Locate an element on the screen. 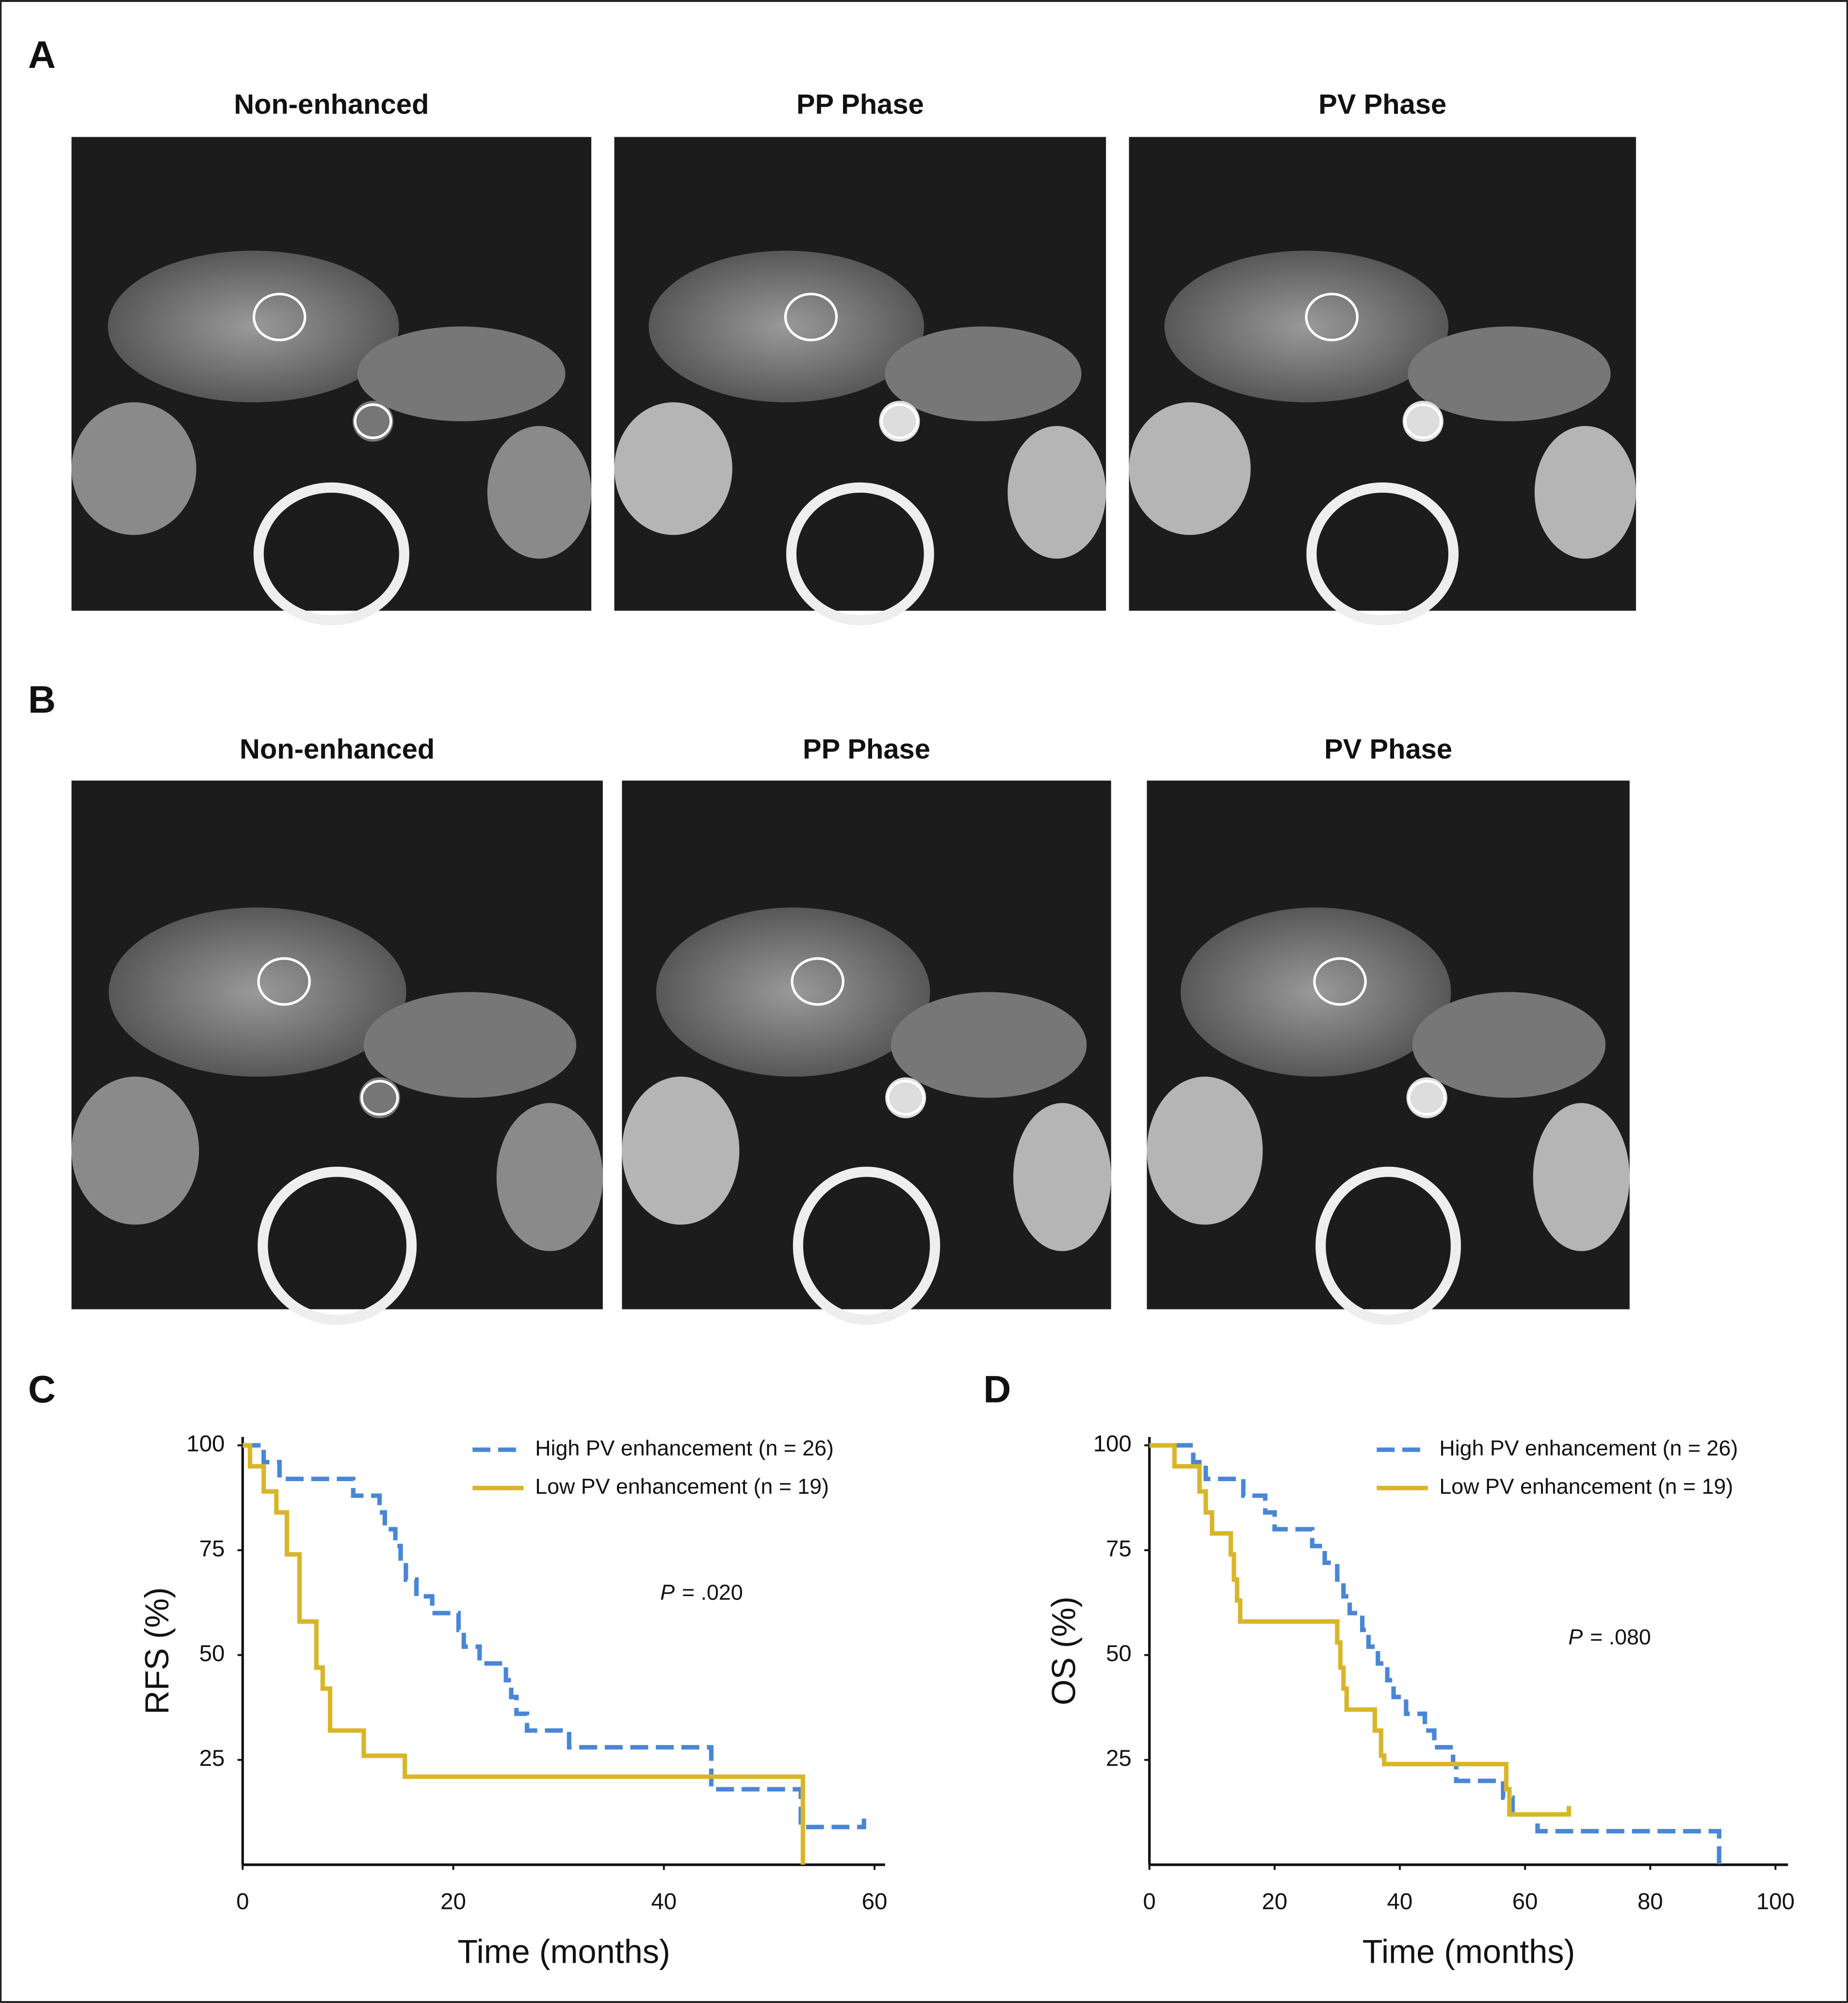  p-value: = .020 is located at coordinates (712, 1593).